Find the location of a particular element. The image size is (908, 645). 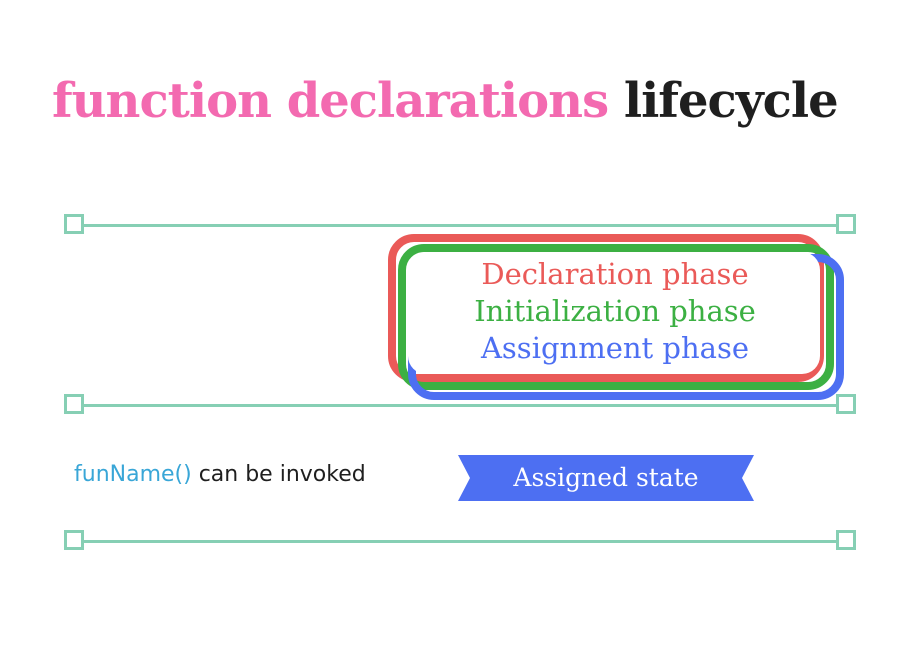

declaration-phase-label: Declaration phase is located at coordinates (615, 274).